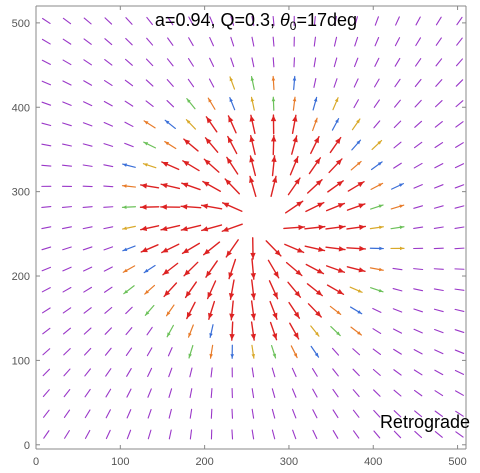  I want to click on x-tick-label: 300, so click(289, 462).